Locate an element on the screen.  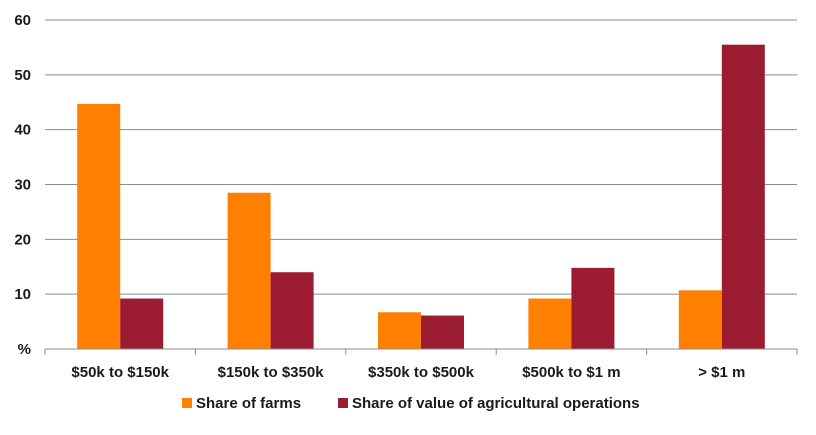
y-tick-label: 30 is located at coordinates (22, 185).